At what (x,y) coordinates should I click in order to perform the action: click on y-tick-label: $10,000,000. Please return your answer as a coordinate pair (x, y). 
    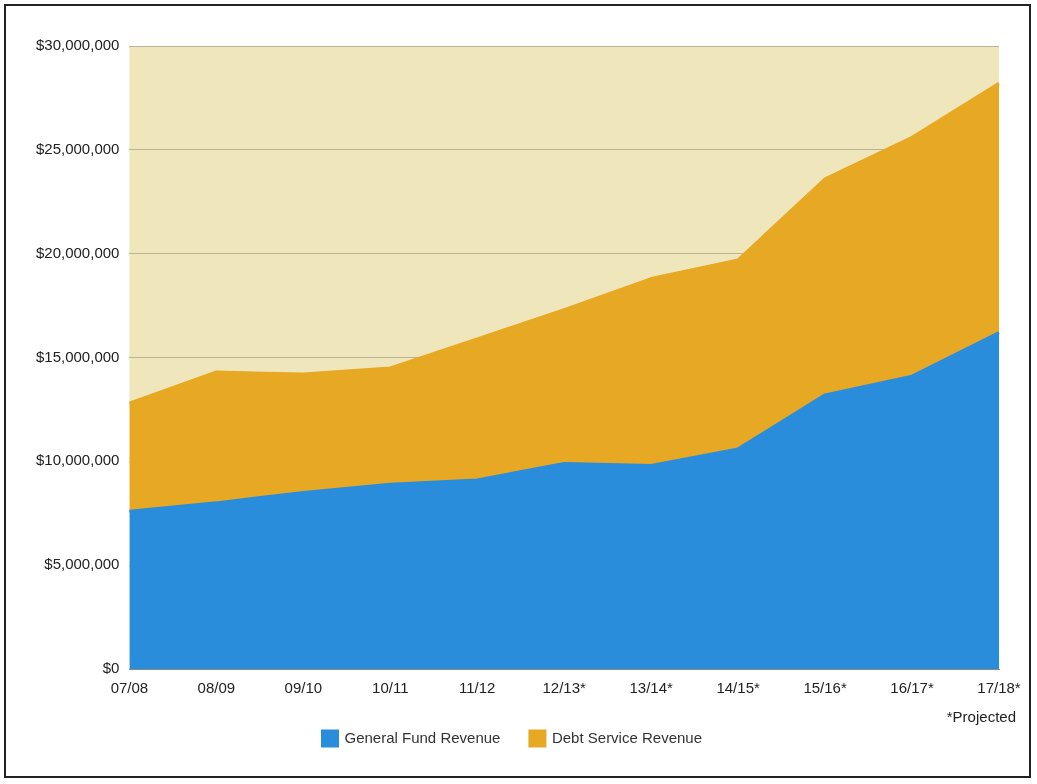
    Looking at the image, I should click on (77, 460).